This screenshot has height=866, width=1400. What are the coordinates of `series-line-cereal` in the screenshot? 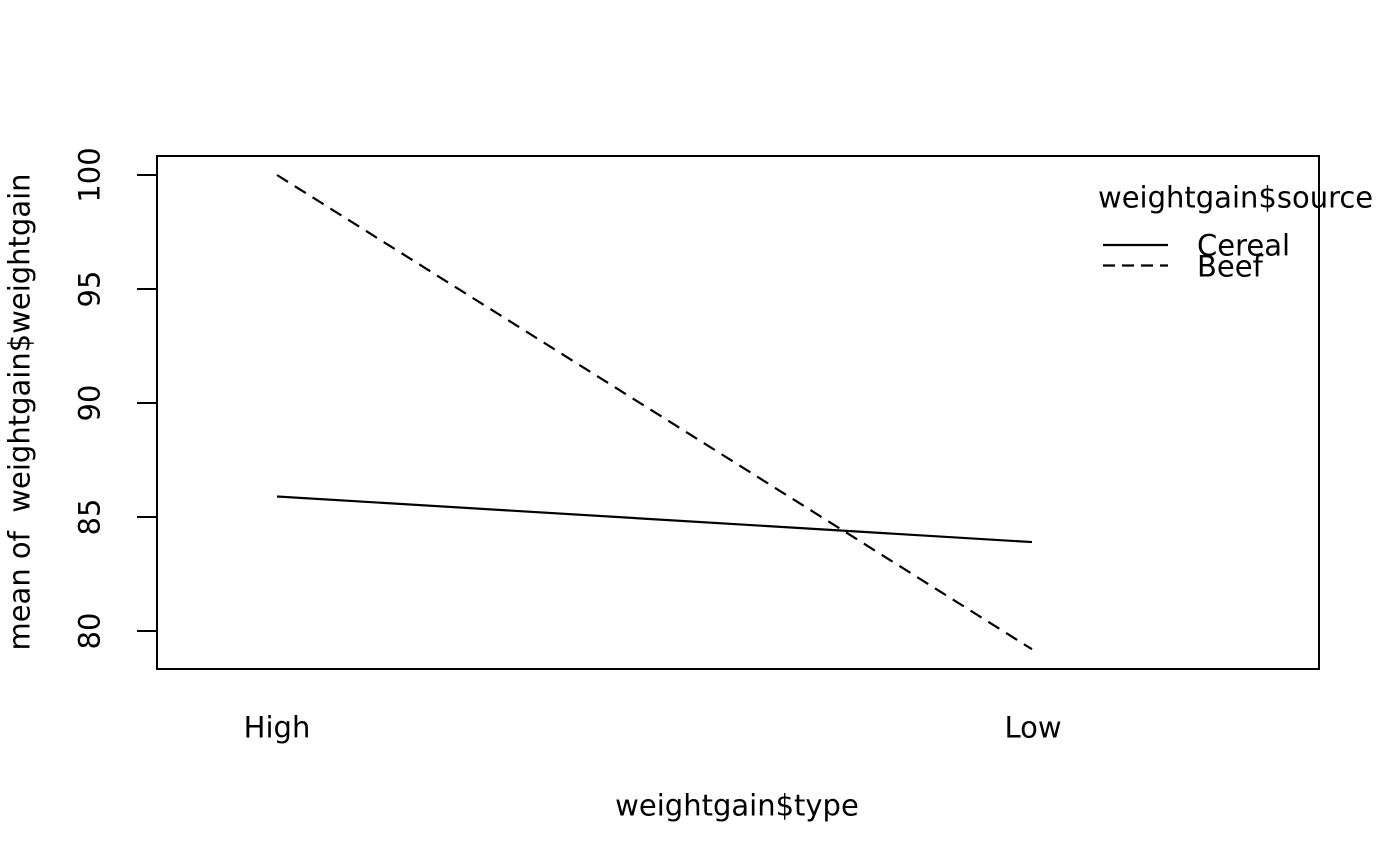 It's located at (654, 519).